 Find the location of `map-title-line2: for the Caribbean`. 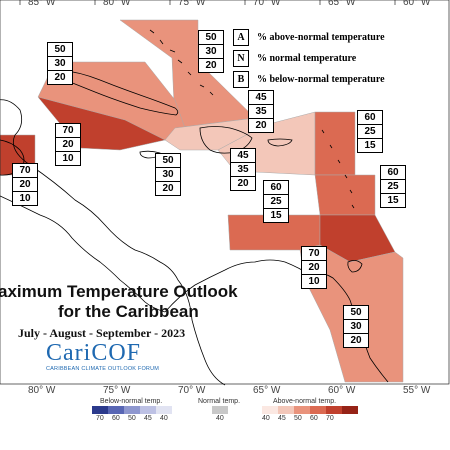

map-title-line2: for the Caribbean is located at coordinates (128, 311).